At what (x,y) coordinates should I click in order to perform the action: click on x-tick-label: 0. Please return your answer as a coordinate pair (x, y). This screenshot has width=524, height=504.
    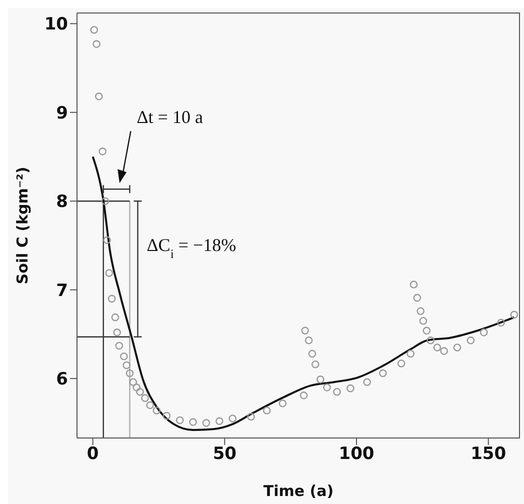
    Looking at the image, I should click on (92, 454).